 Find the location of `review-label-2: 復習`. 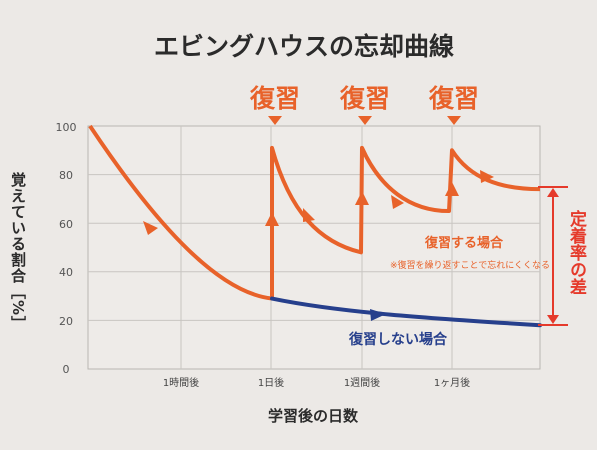

review-label-2: 復習 is located at coordinates (364, 98).